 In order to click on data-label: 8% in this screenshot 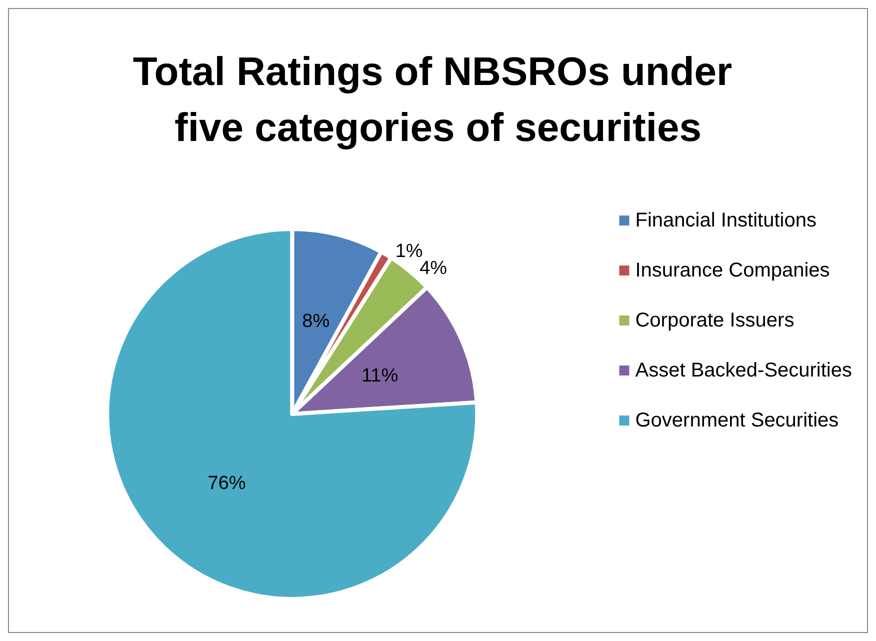, I will do `click(316, 321)`.